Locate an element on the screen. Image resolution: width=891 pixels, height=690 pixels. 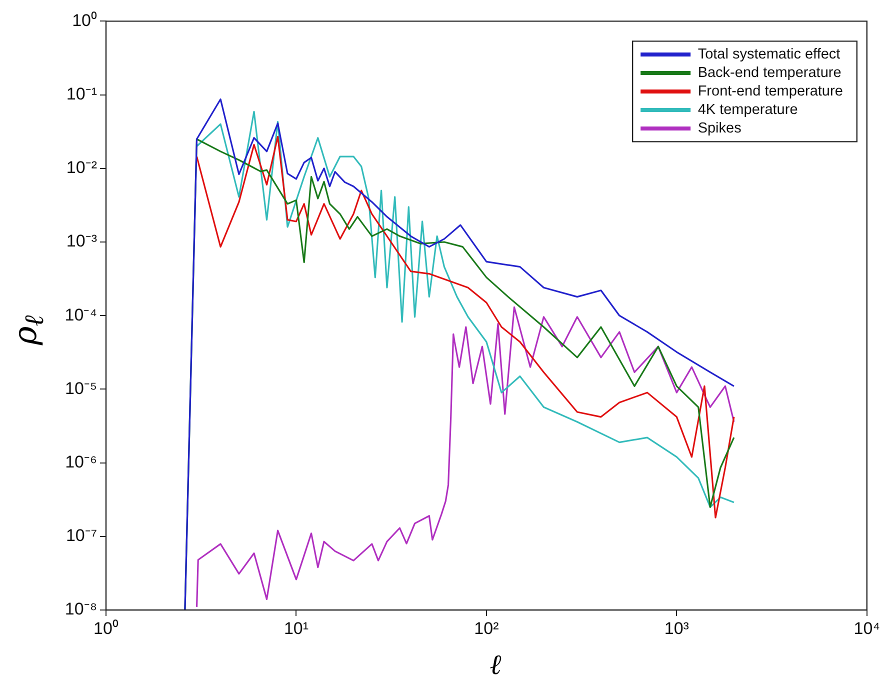
legend-label: Back-end temperature is located at coordinates (770, 72).